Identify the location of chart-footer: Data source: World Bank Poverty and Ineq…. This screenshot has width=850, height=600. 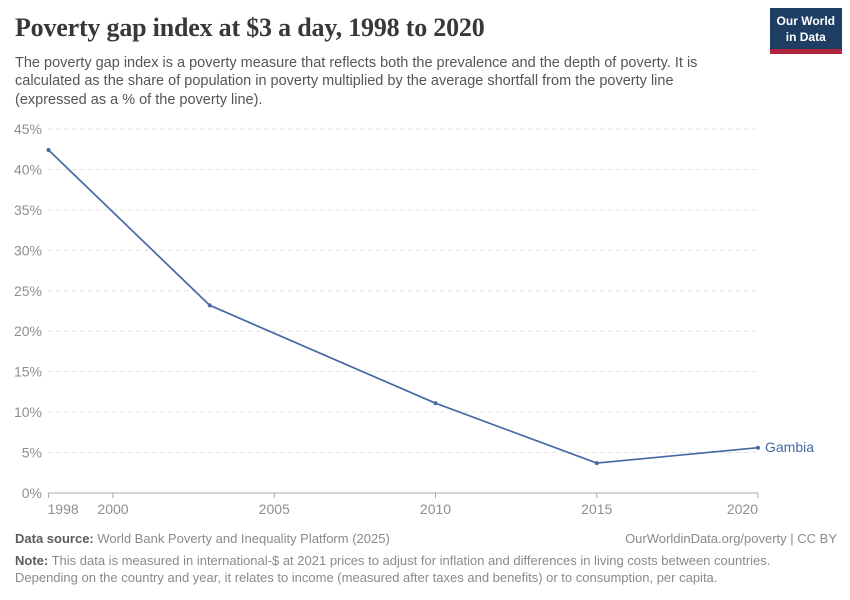
(426, 558).